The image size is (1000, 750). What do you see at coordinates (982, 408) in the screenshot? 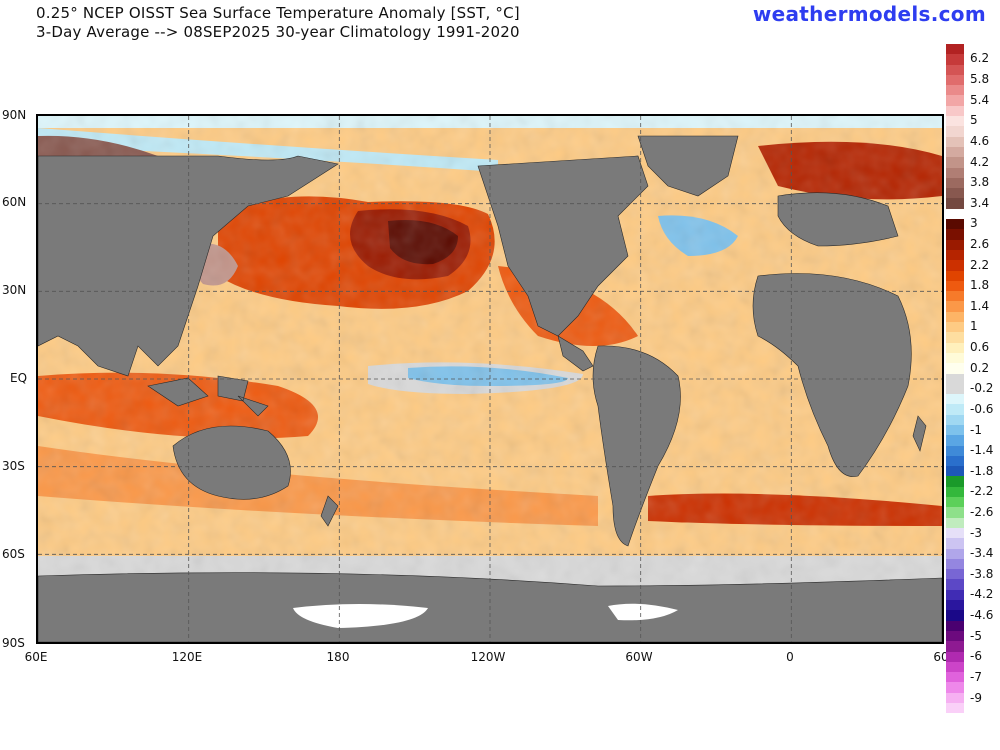
I see `colorbar-tick-label: -0.6` at bounding box center [982, 408].